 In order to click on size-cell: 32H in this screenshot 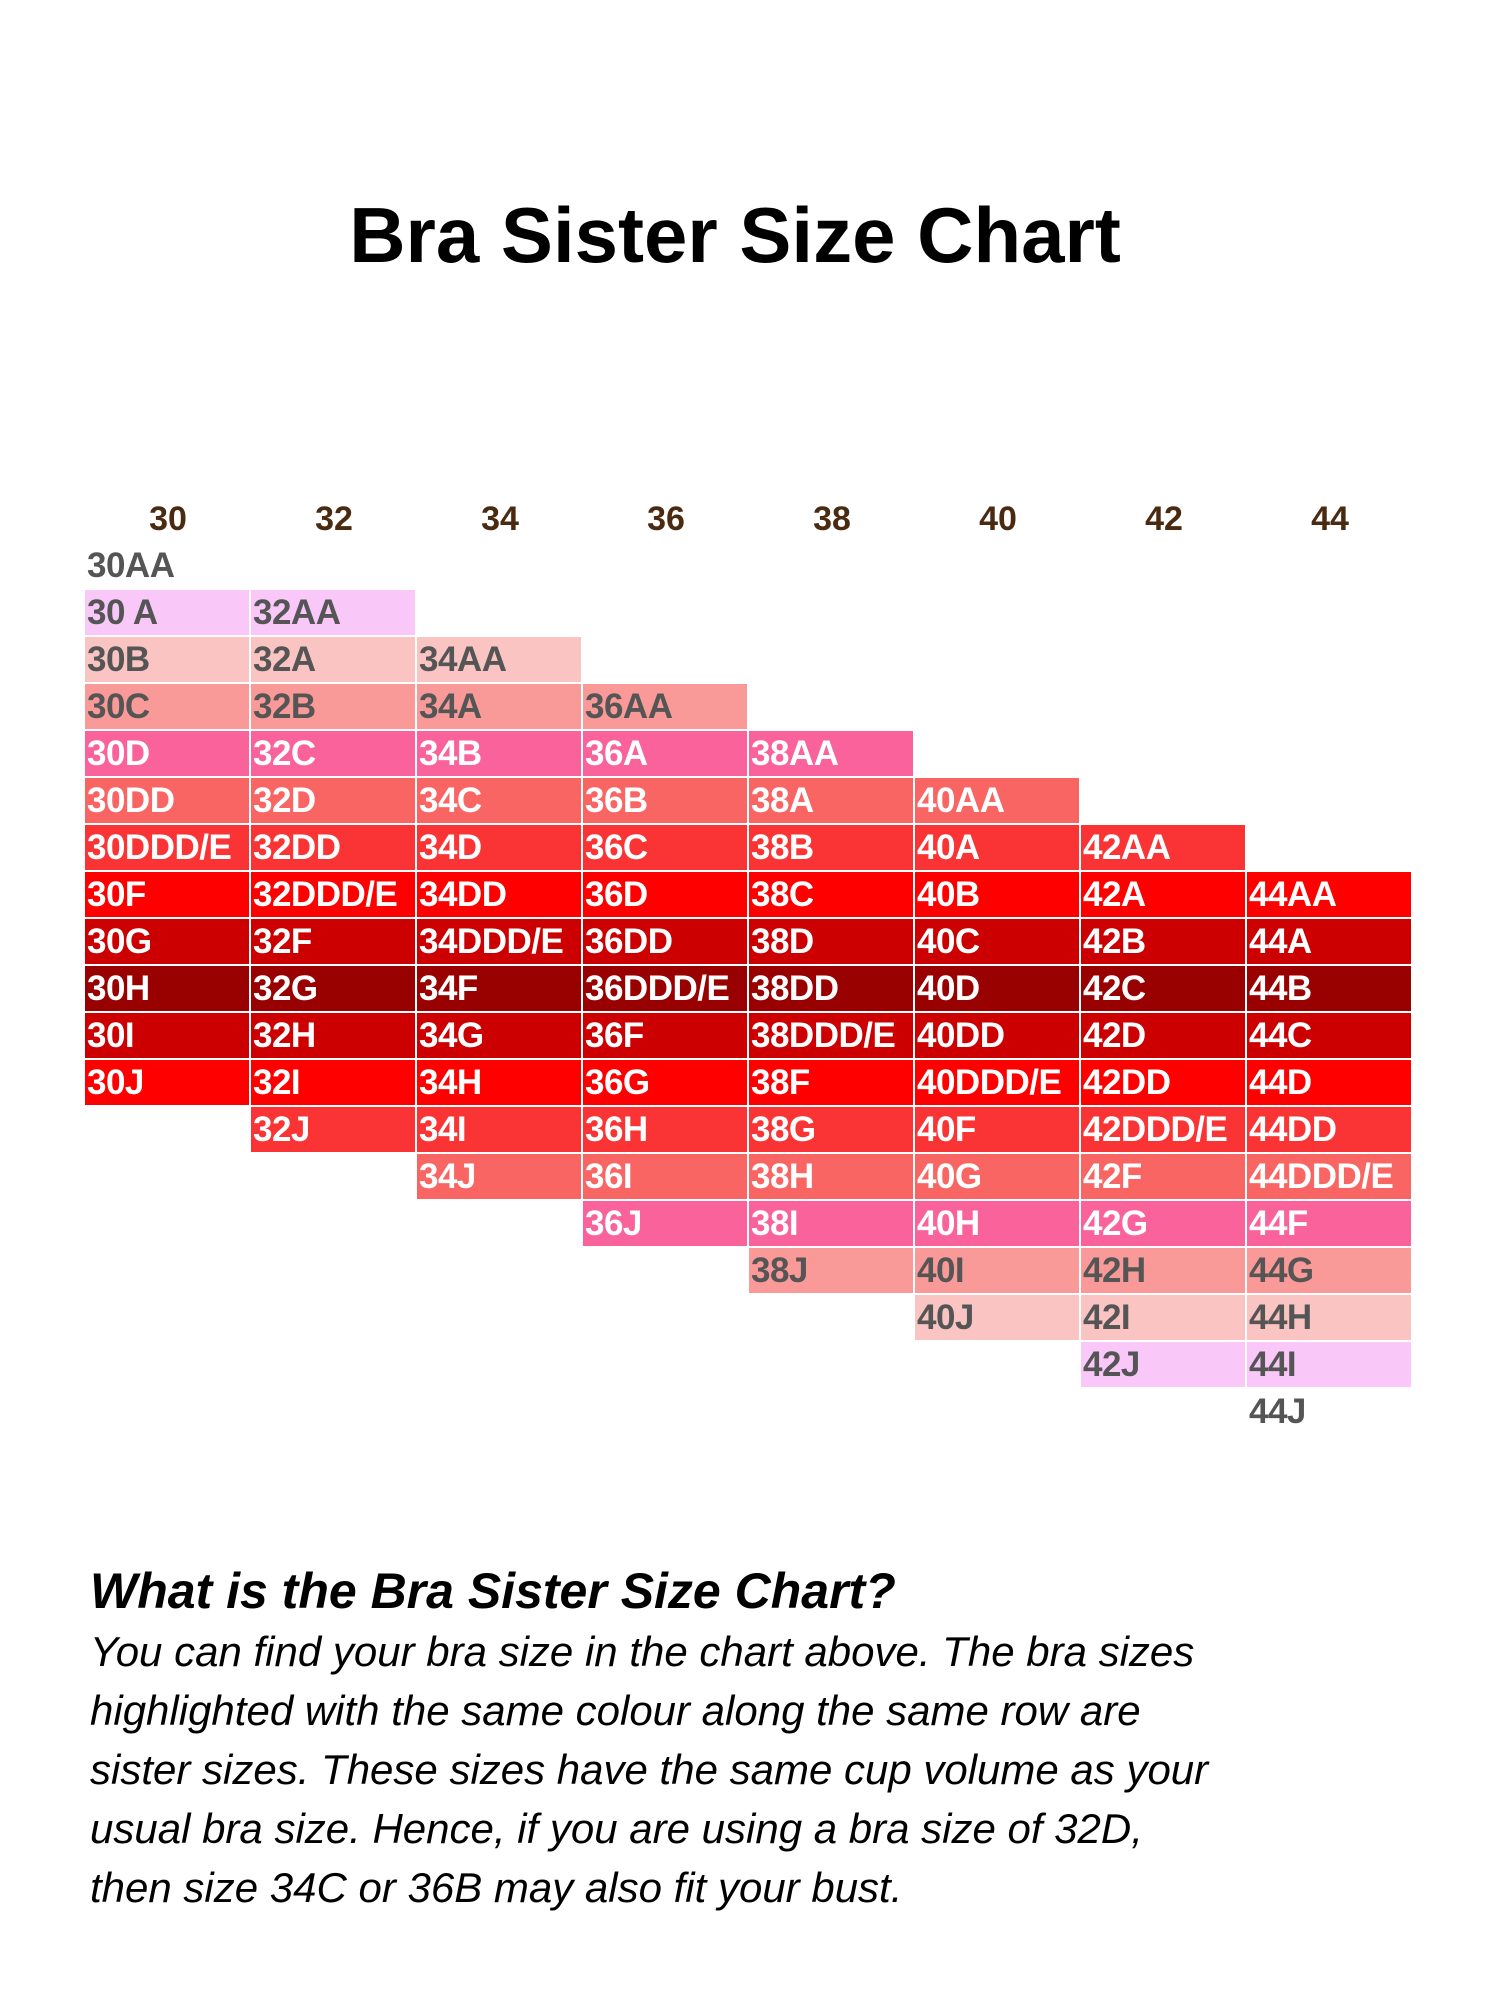, I will do `click(333, 1035)`.